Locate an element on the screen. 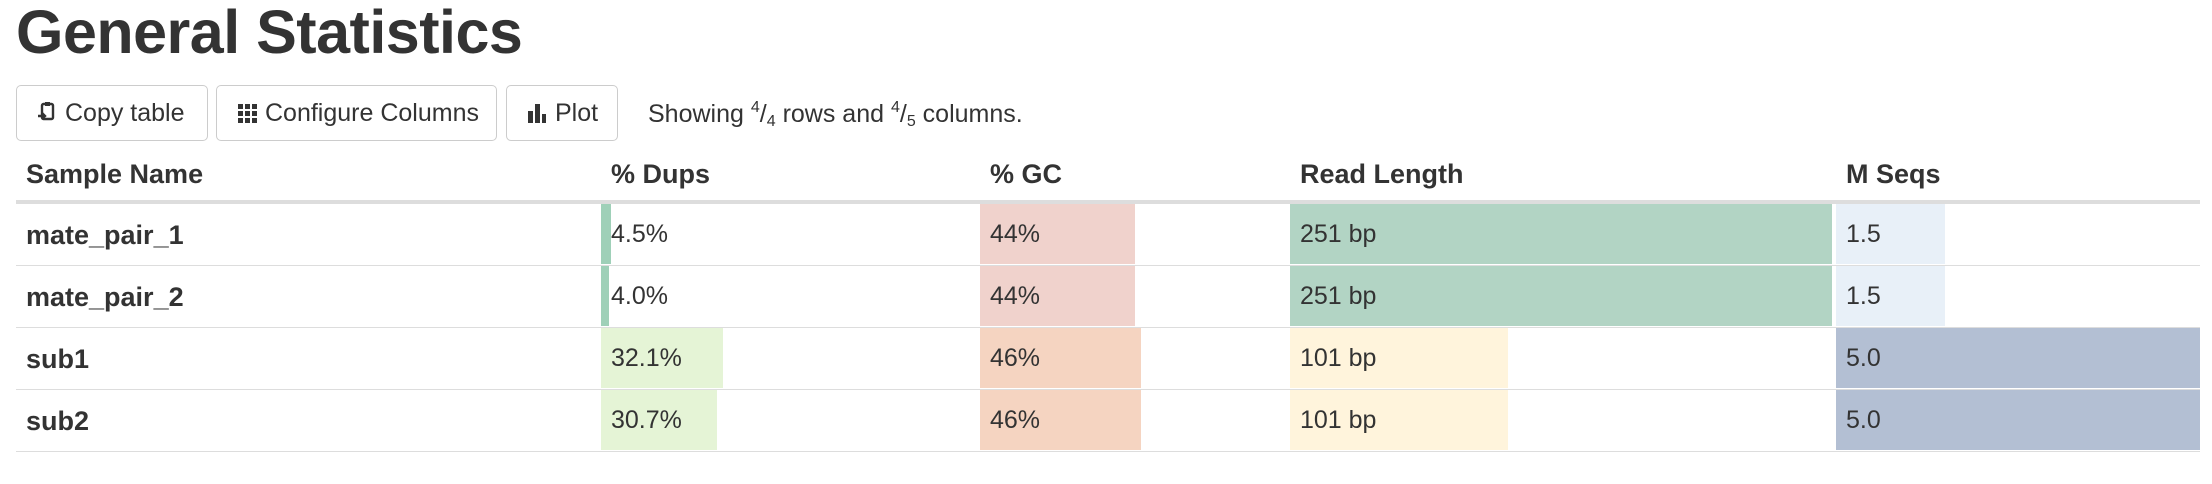 This screenshot has height=484, width=2212. copy-clipboard-icon is located at coordinates (47, 113).